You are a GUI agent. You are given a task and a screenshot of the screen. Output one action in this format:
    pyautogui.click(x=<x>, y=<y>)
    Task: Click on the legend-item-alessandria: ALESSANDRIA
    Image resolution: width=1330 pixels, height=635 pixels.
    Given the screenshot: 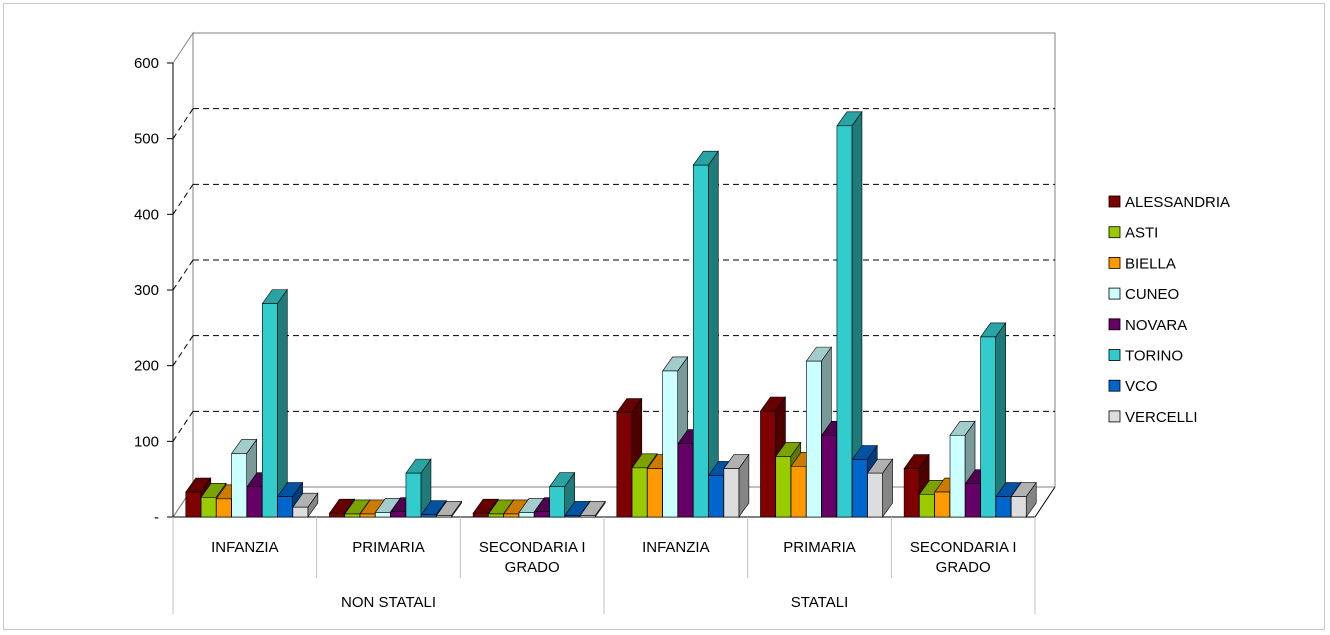 What is the action you would take?
    pyautogui.click(x=1169, y=202)
    